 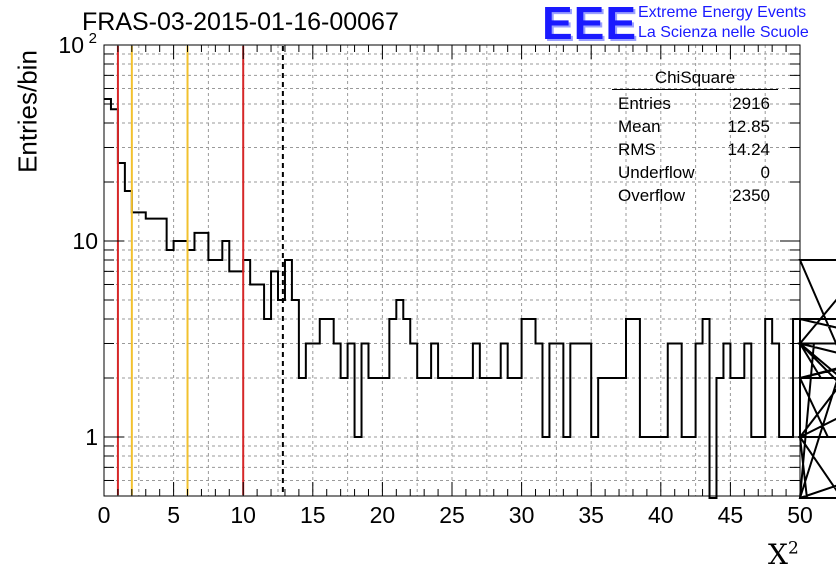 What do you see at coordinates (695, 149) in the screenshot?
I see `stats-row: RMS 14.24` at bounding box center [695, 149].